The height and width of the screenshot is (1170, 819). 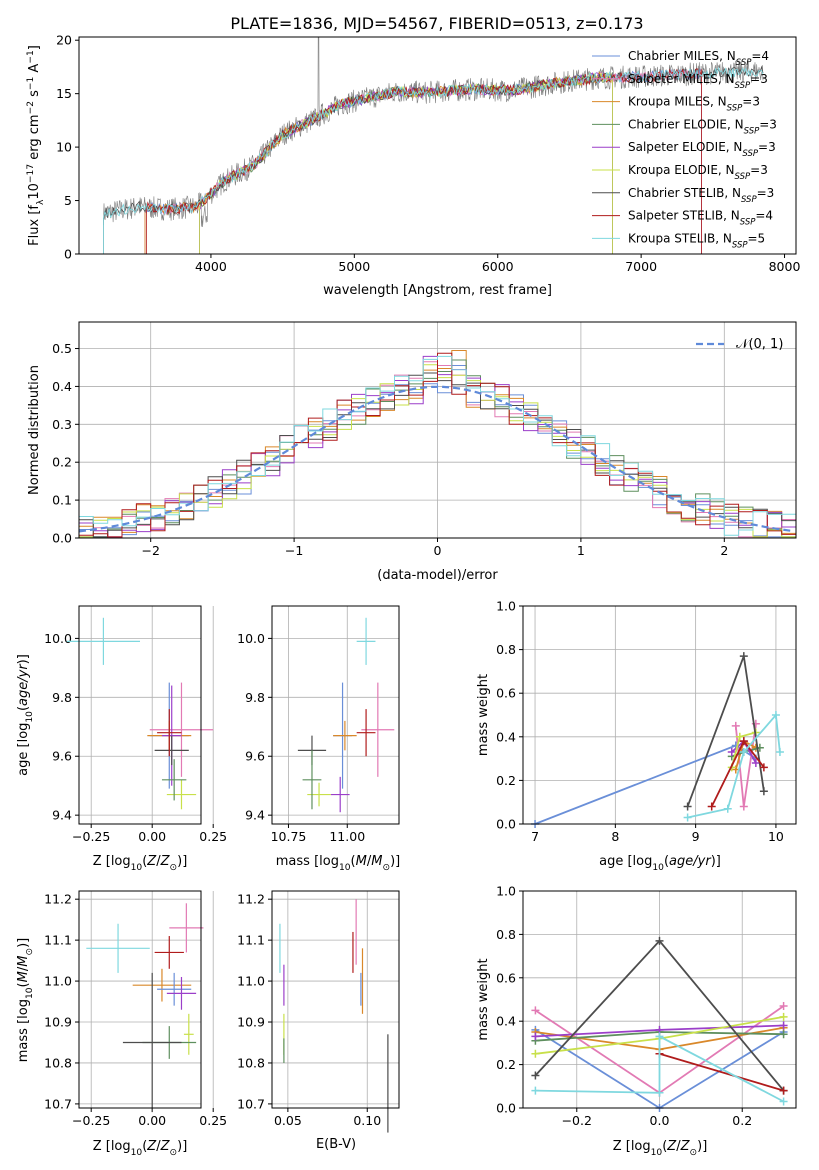 I want to click on x-tick-label: 6000, so click(x=498, y=266).